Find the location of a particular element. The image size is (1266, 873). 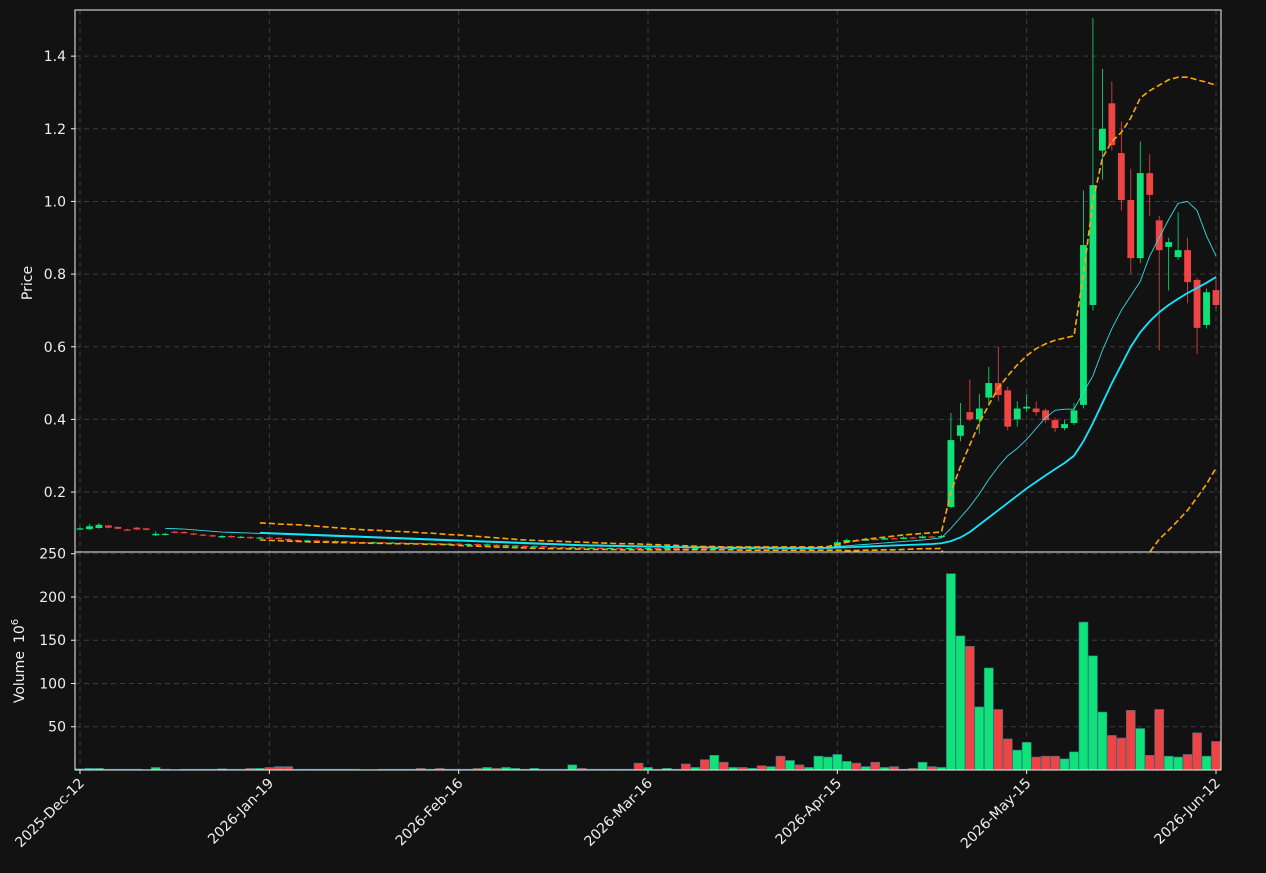

y-tick-label: 1.0 is located at coordinates (55, 202).